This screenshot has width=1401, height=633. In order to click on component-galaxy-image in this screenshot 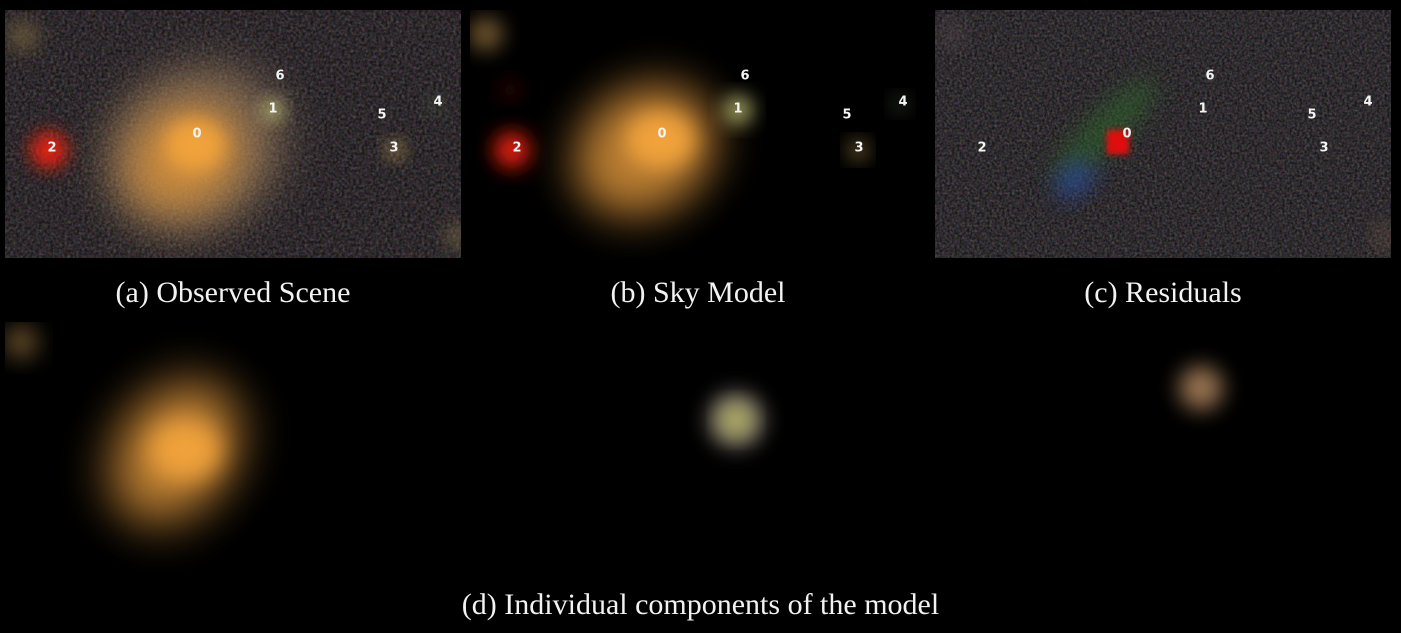, I will do `click(123, 425)`.